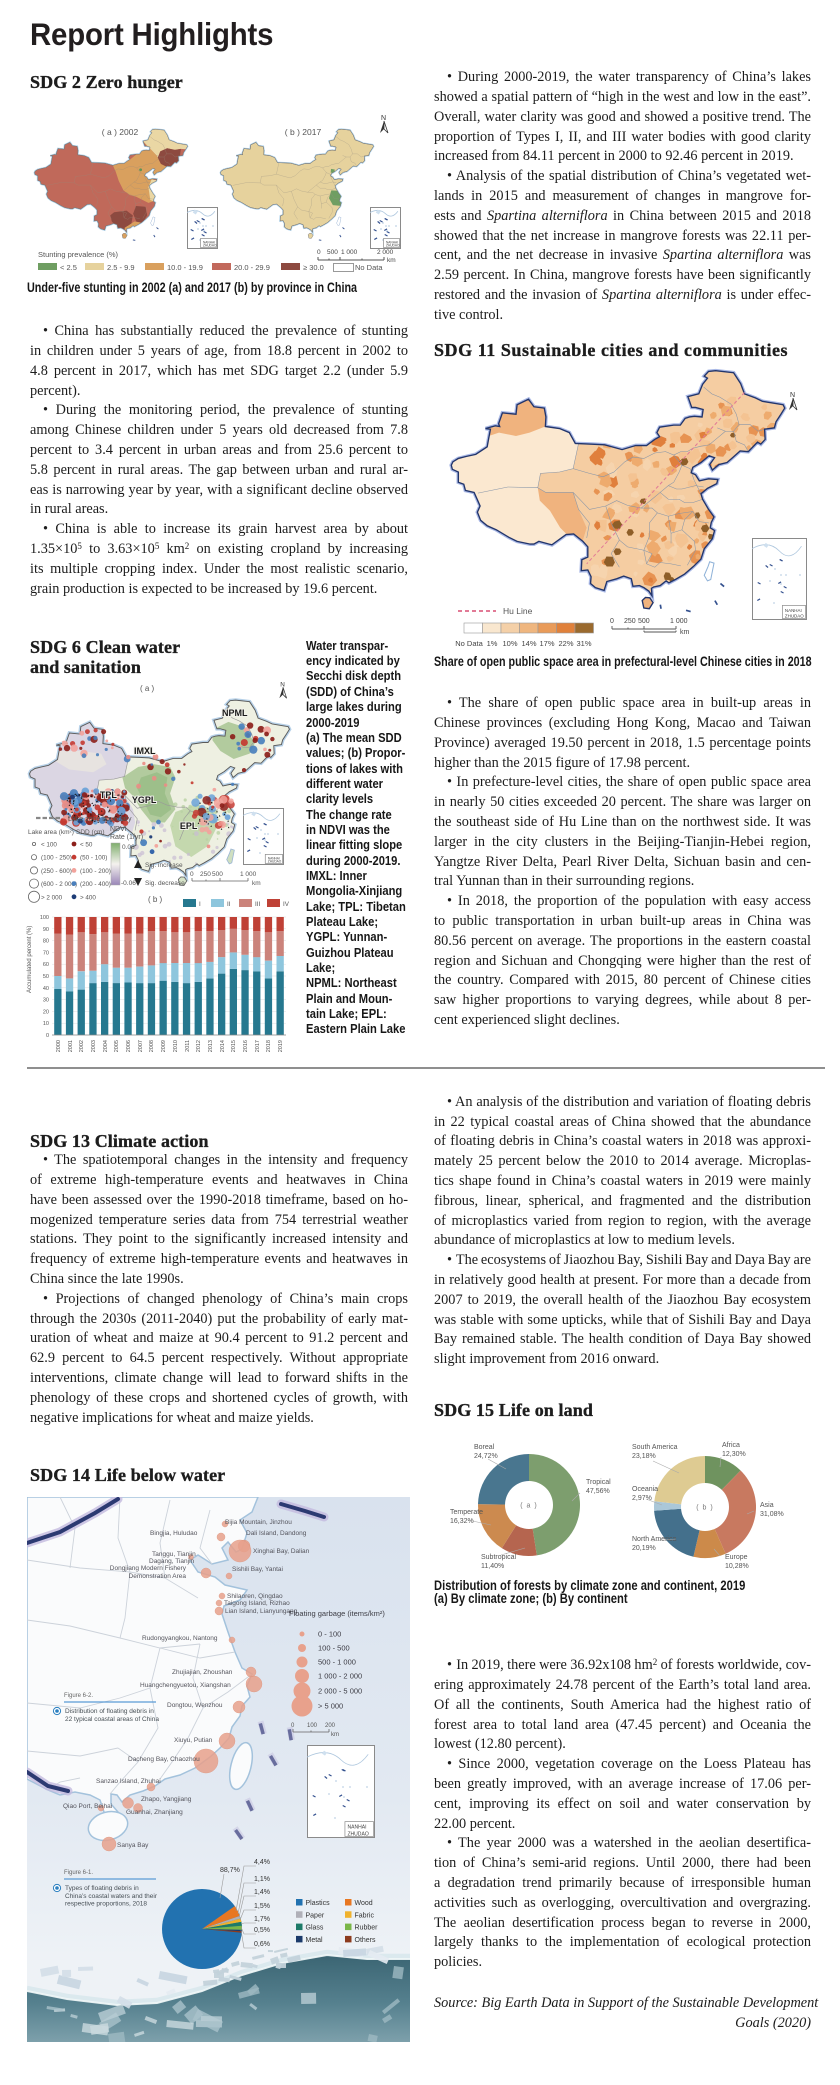  What do you see at coordinates (174, 1554) in the screenshot?
I see `svg-text: Tanggu, Tianjin` at bounding box center [174, 1554].